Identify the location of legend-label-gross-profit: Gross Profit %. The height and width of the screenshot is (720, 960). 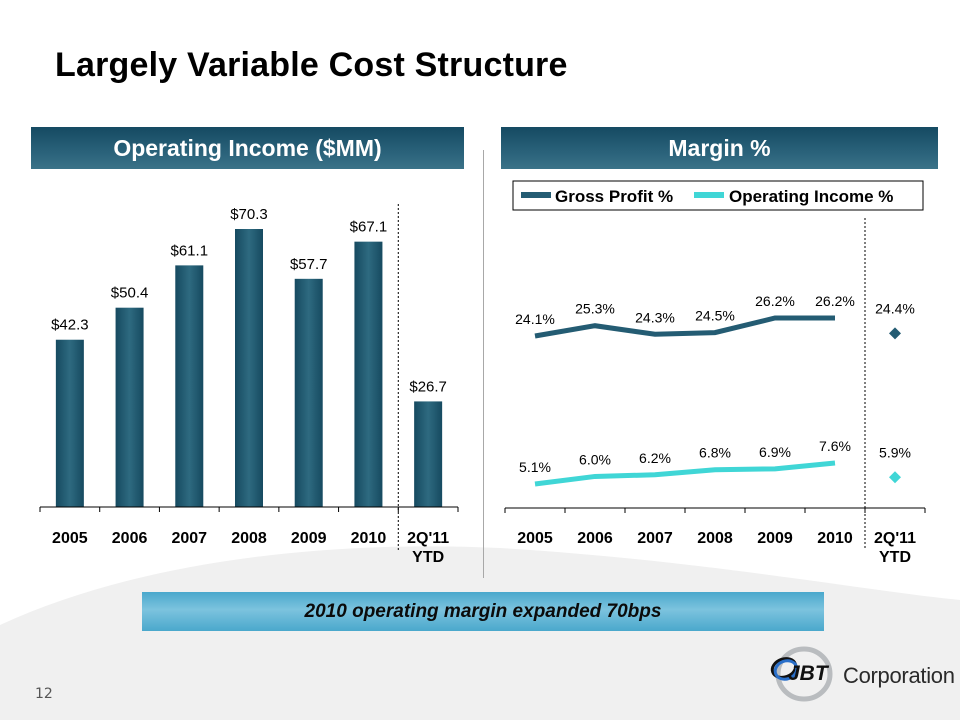
(614, 196).